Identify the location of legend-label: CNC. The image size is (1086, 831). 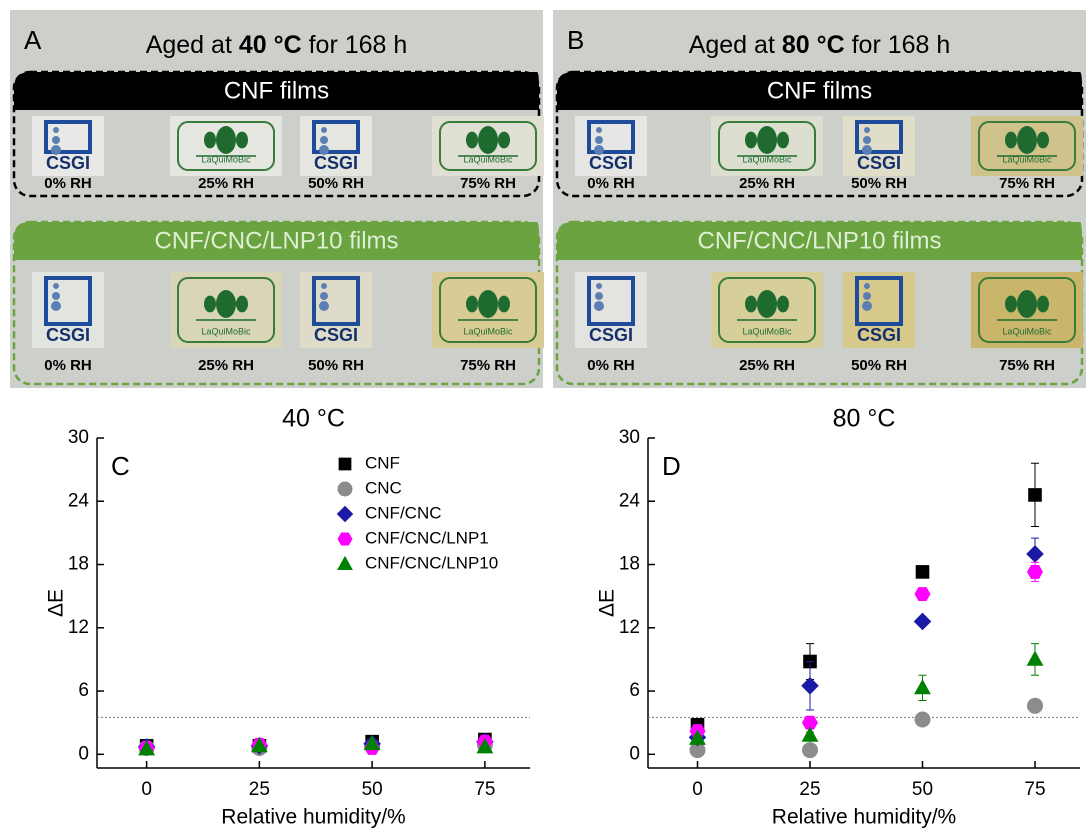
(383, 487).